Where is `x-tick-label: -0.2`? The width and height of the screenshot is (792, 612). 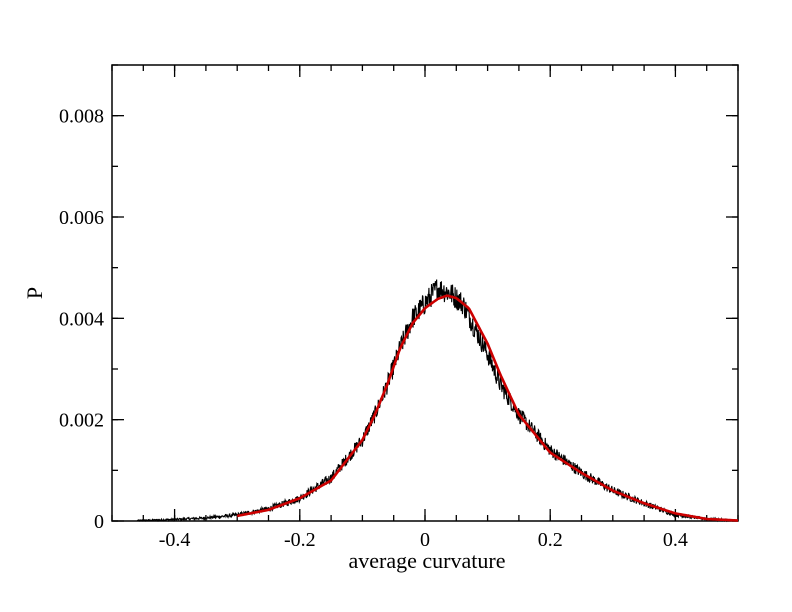 x-tick-label: -0.2 is located at coordinates (300, 540).